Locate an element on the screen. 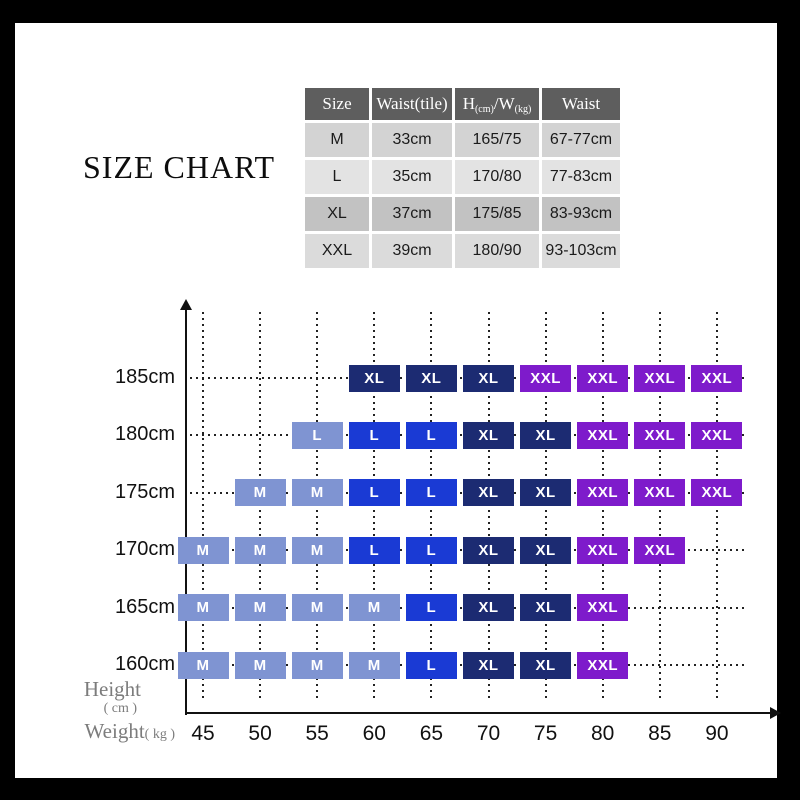 The width and height of the screenshot is (800, 800). size-box-XL-180cm-75kg: XL is located at coordinates (546, 435).